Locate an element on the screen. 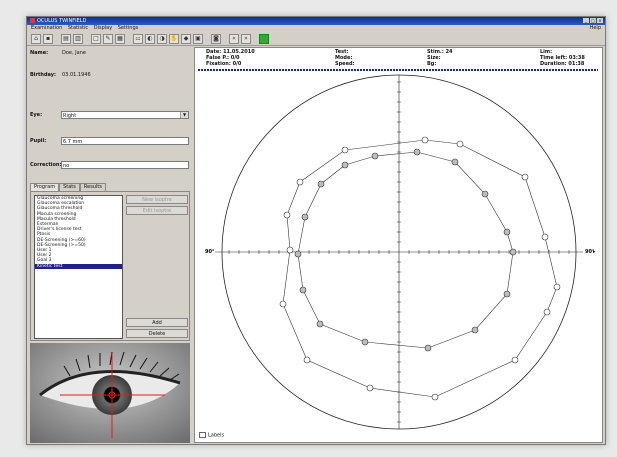  menu-display: Display is located at coordinates (103, 28).